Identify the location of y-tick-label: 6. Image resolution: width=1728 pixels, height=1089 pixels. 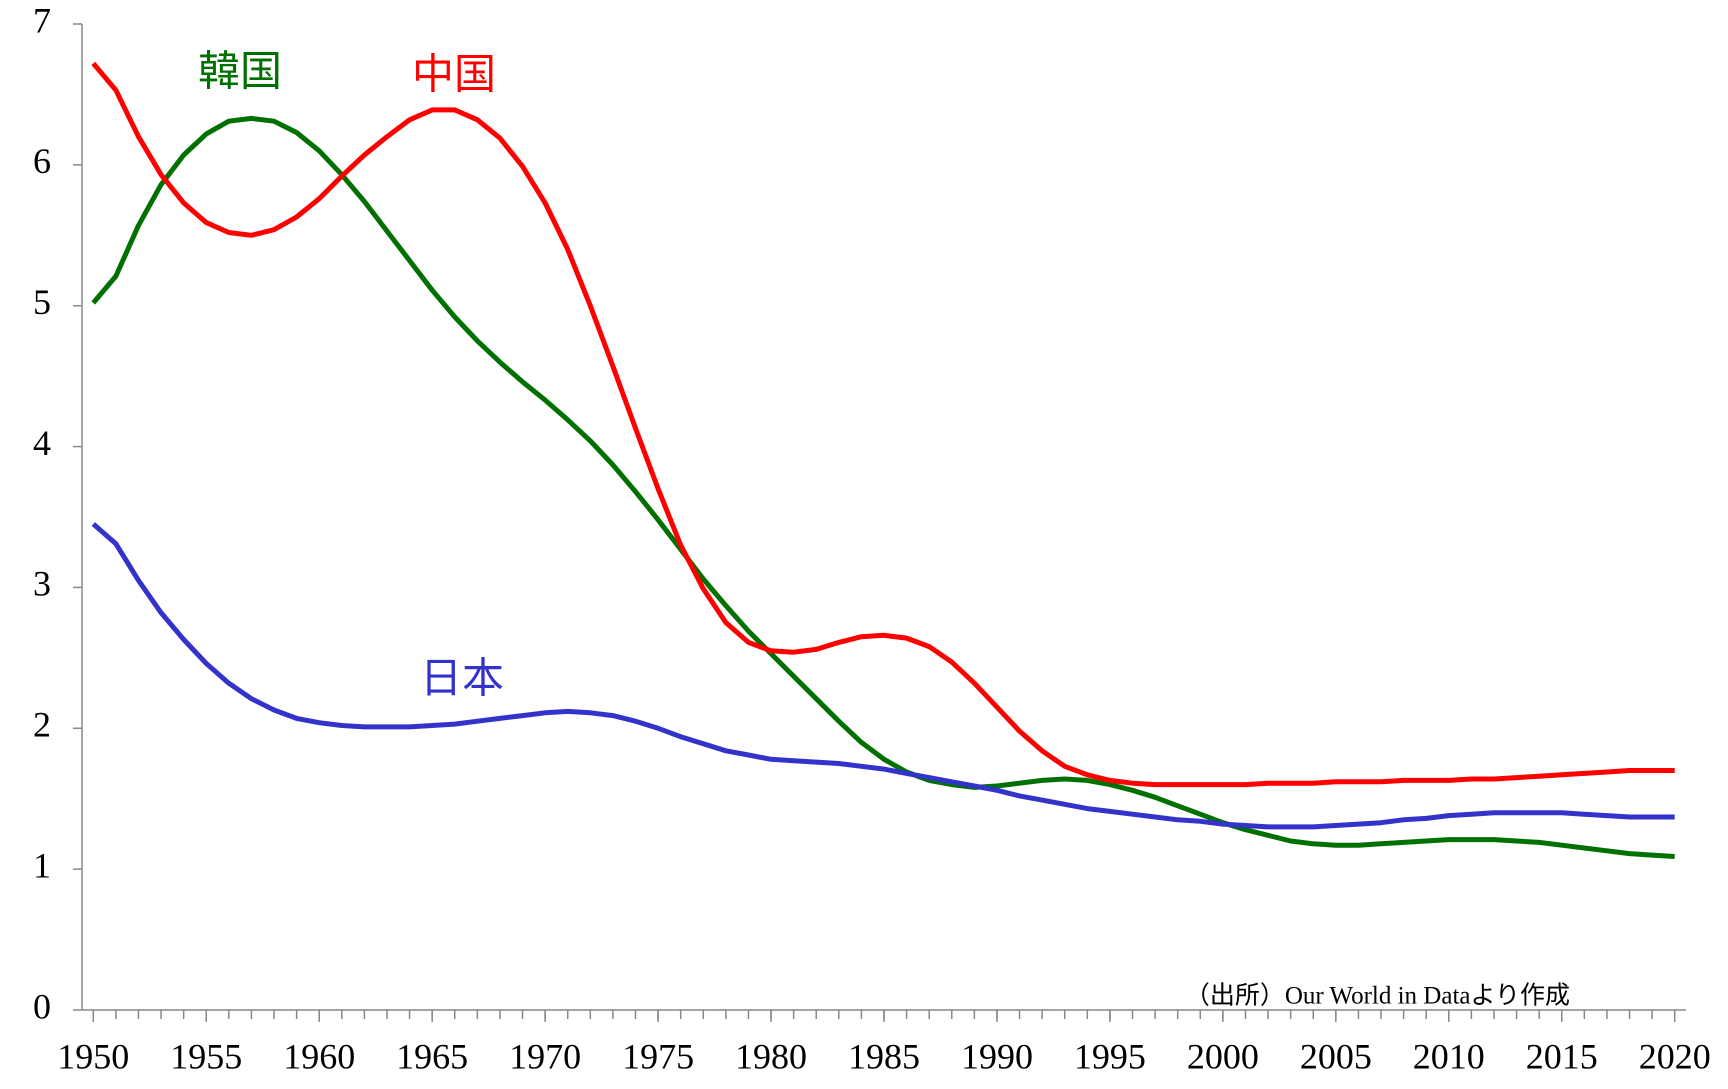
(42, 161).